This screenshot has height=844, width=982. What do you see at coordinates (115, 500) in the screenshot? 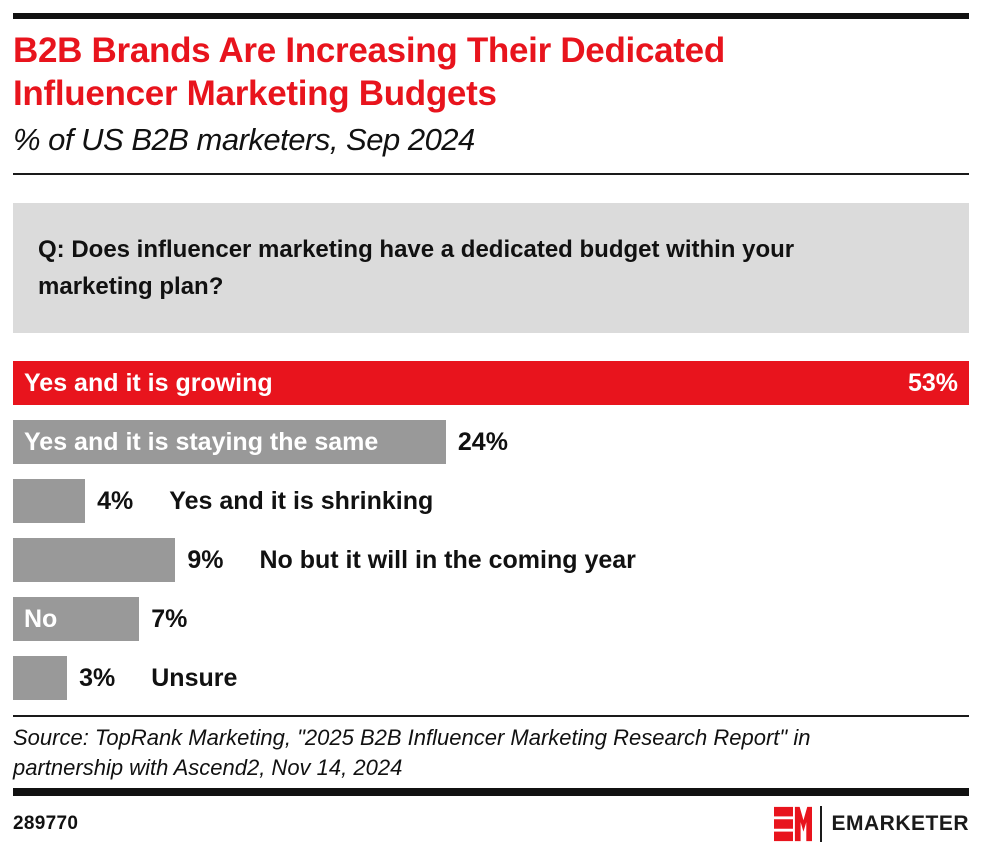
I see `bar-value: 4%` at bounding box center [115, 500].